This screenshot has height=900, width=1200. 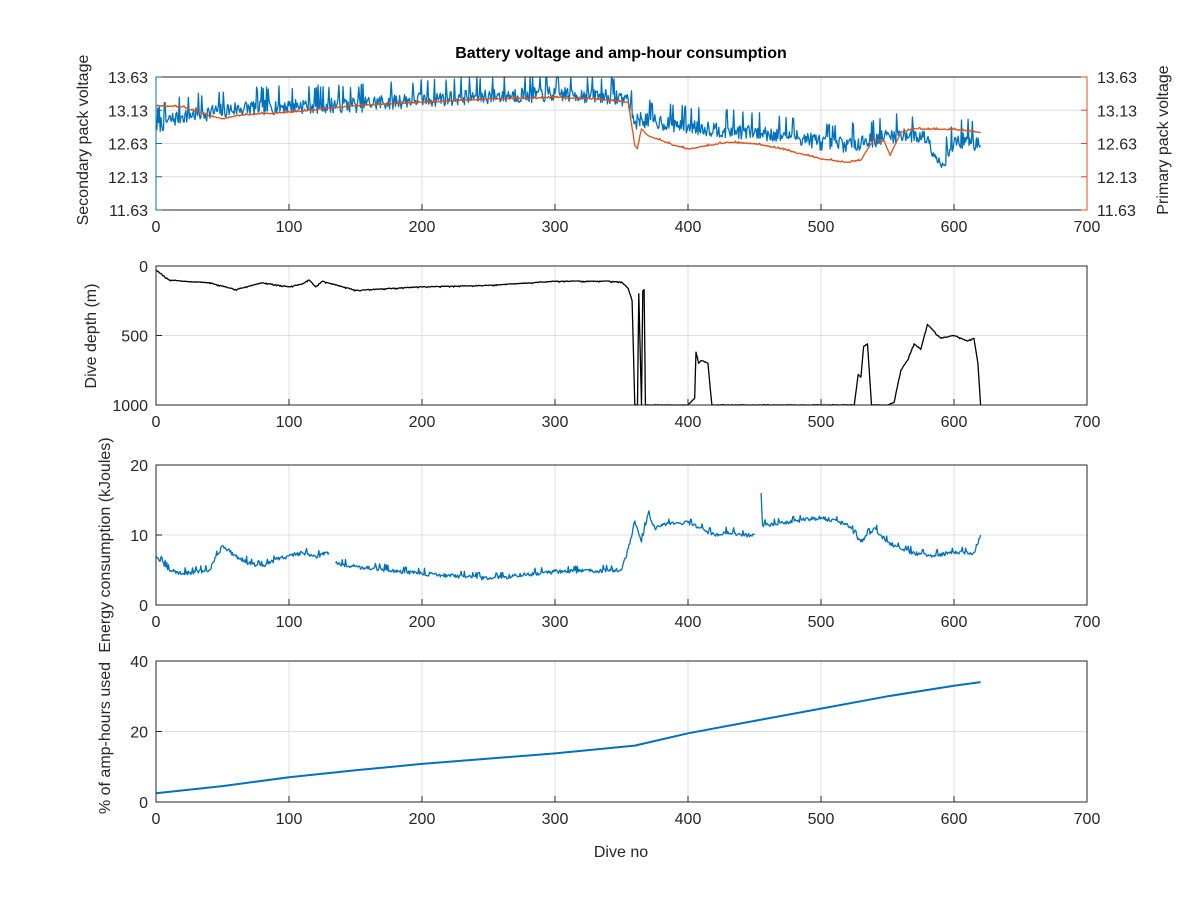 What do you see at coordinates (128, 111) in the screenshot?
I see `y-tick-label: 13.13` at bounding box center [128, 111].